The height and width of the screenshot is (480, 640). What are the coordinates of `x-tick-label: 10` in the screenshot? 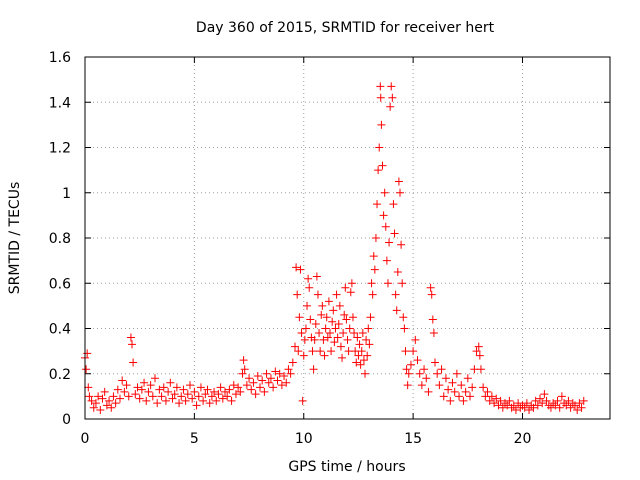 It's located at (304, 439).